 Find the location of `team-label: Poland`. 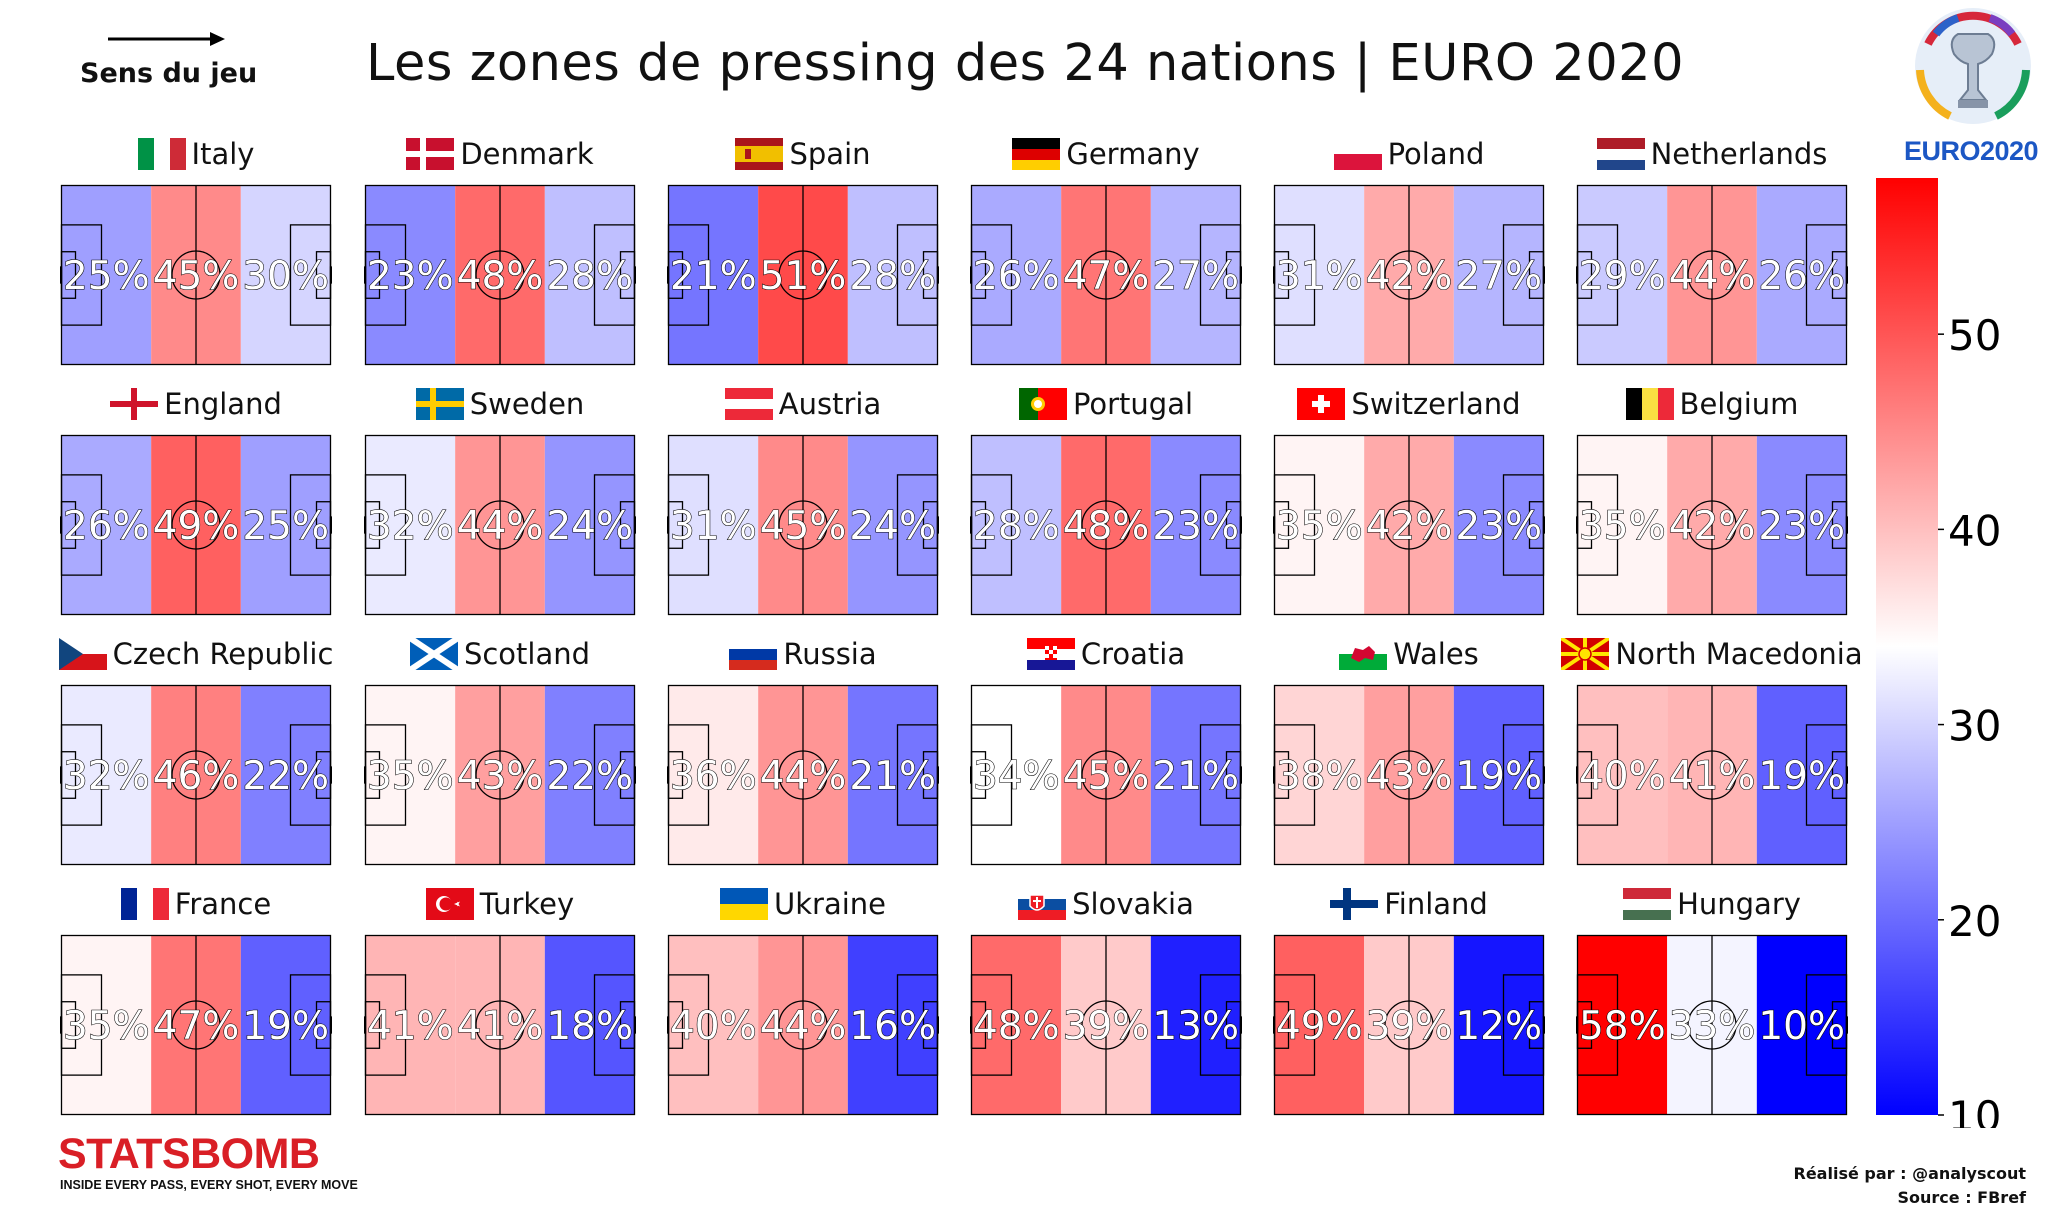

team-label: Poland is located at coordinates (1409, 154).